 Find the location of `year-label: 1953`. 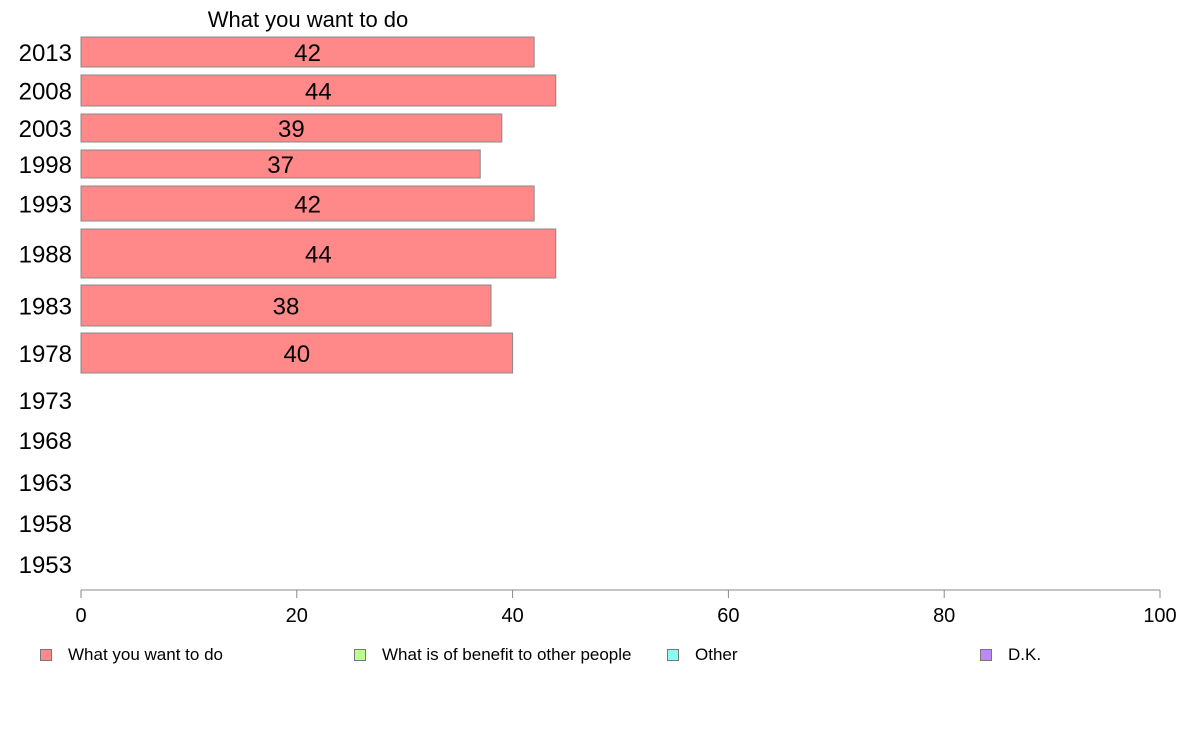

year-label: 1953 is located at coordinates (45, 565).